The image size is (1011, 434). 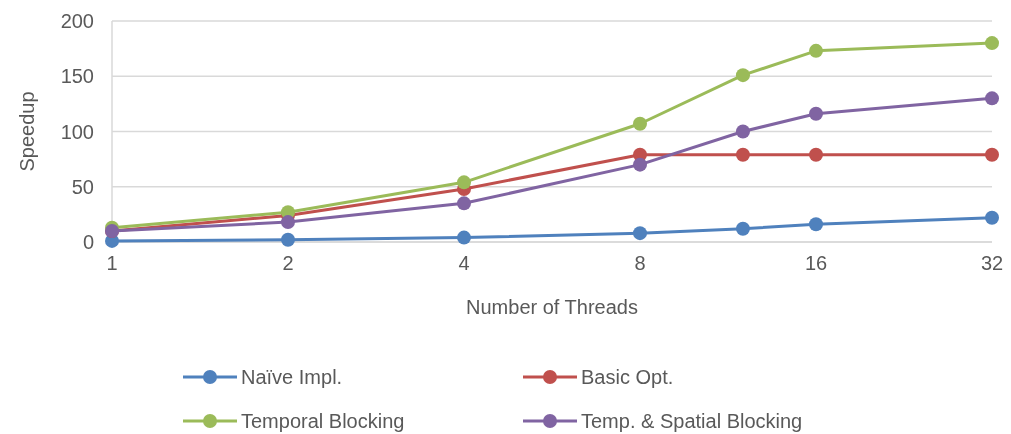 I want to click on x-tick-label: 16, so click(x=816, y=263).